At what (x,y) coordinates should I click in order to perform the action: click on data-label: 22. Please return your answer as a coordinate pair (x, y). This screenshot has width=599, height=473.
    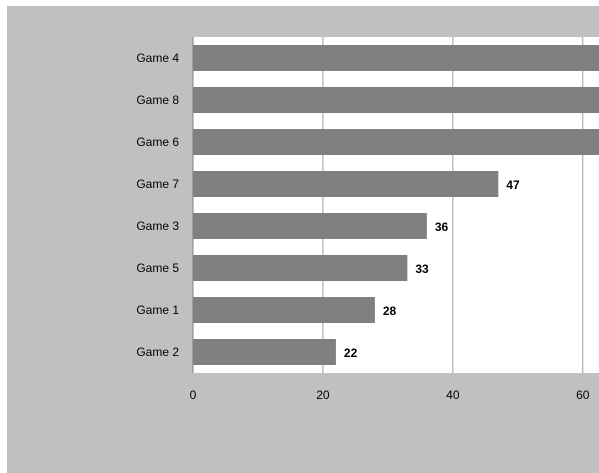
    Looking at the image, I should click on (351, 353).